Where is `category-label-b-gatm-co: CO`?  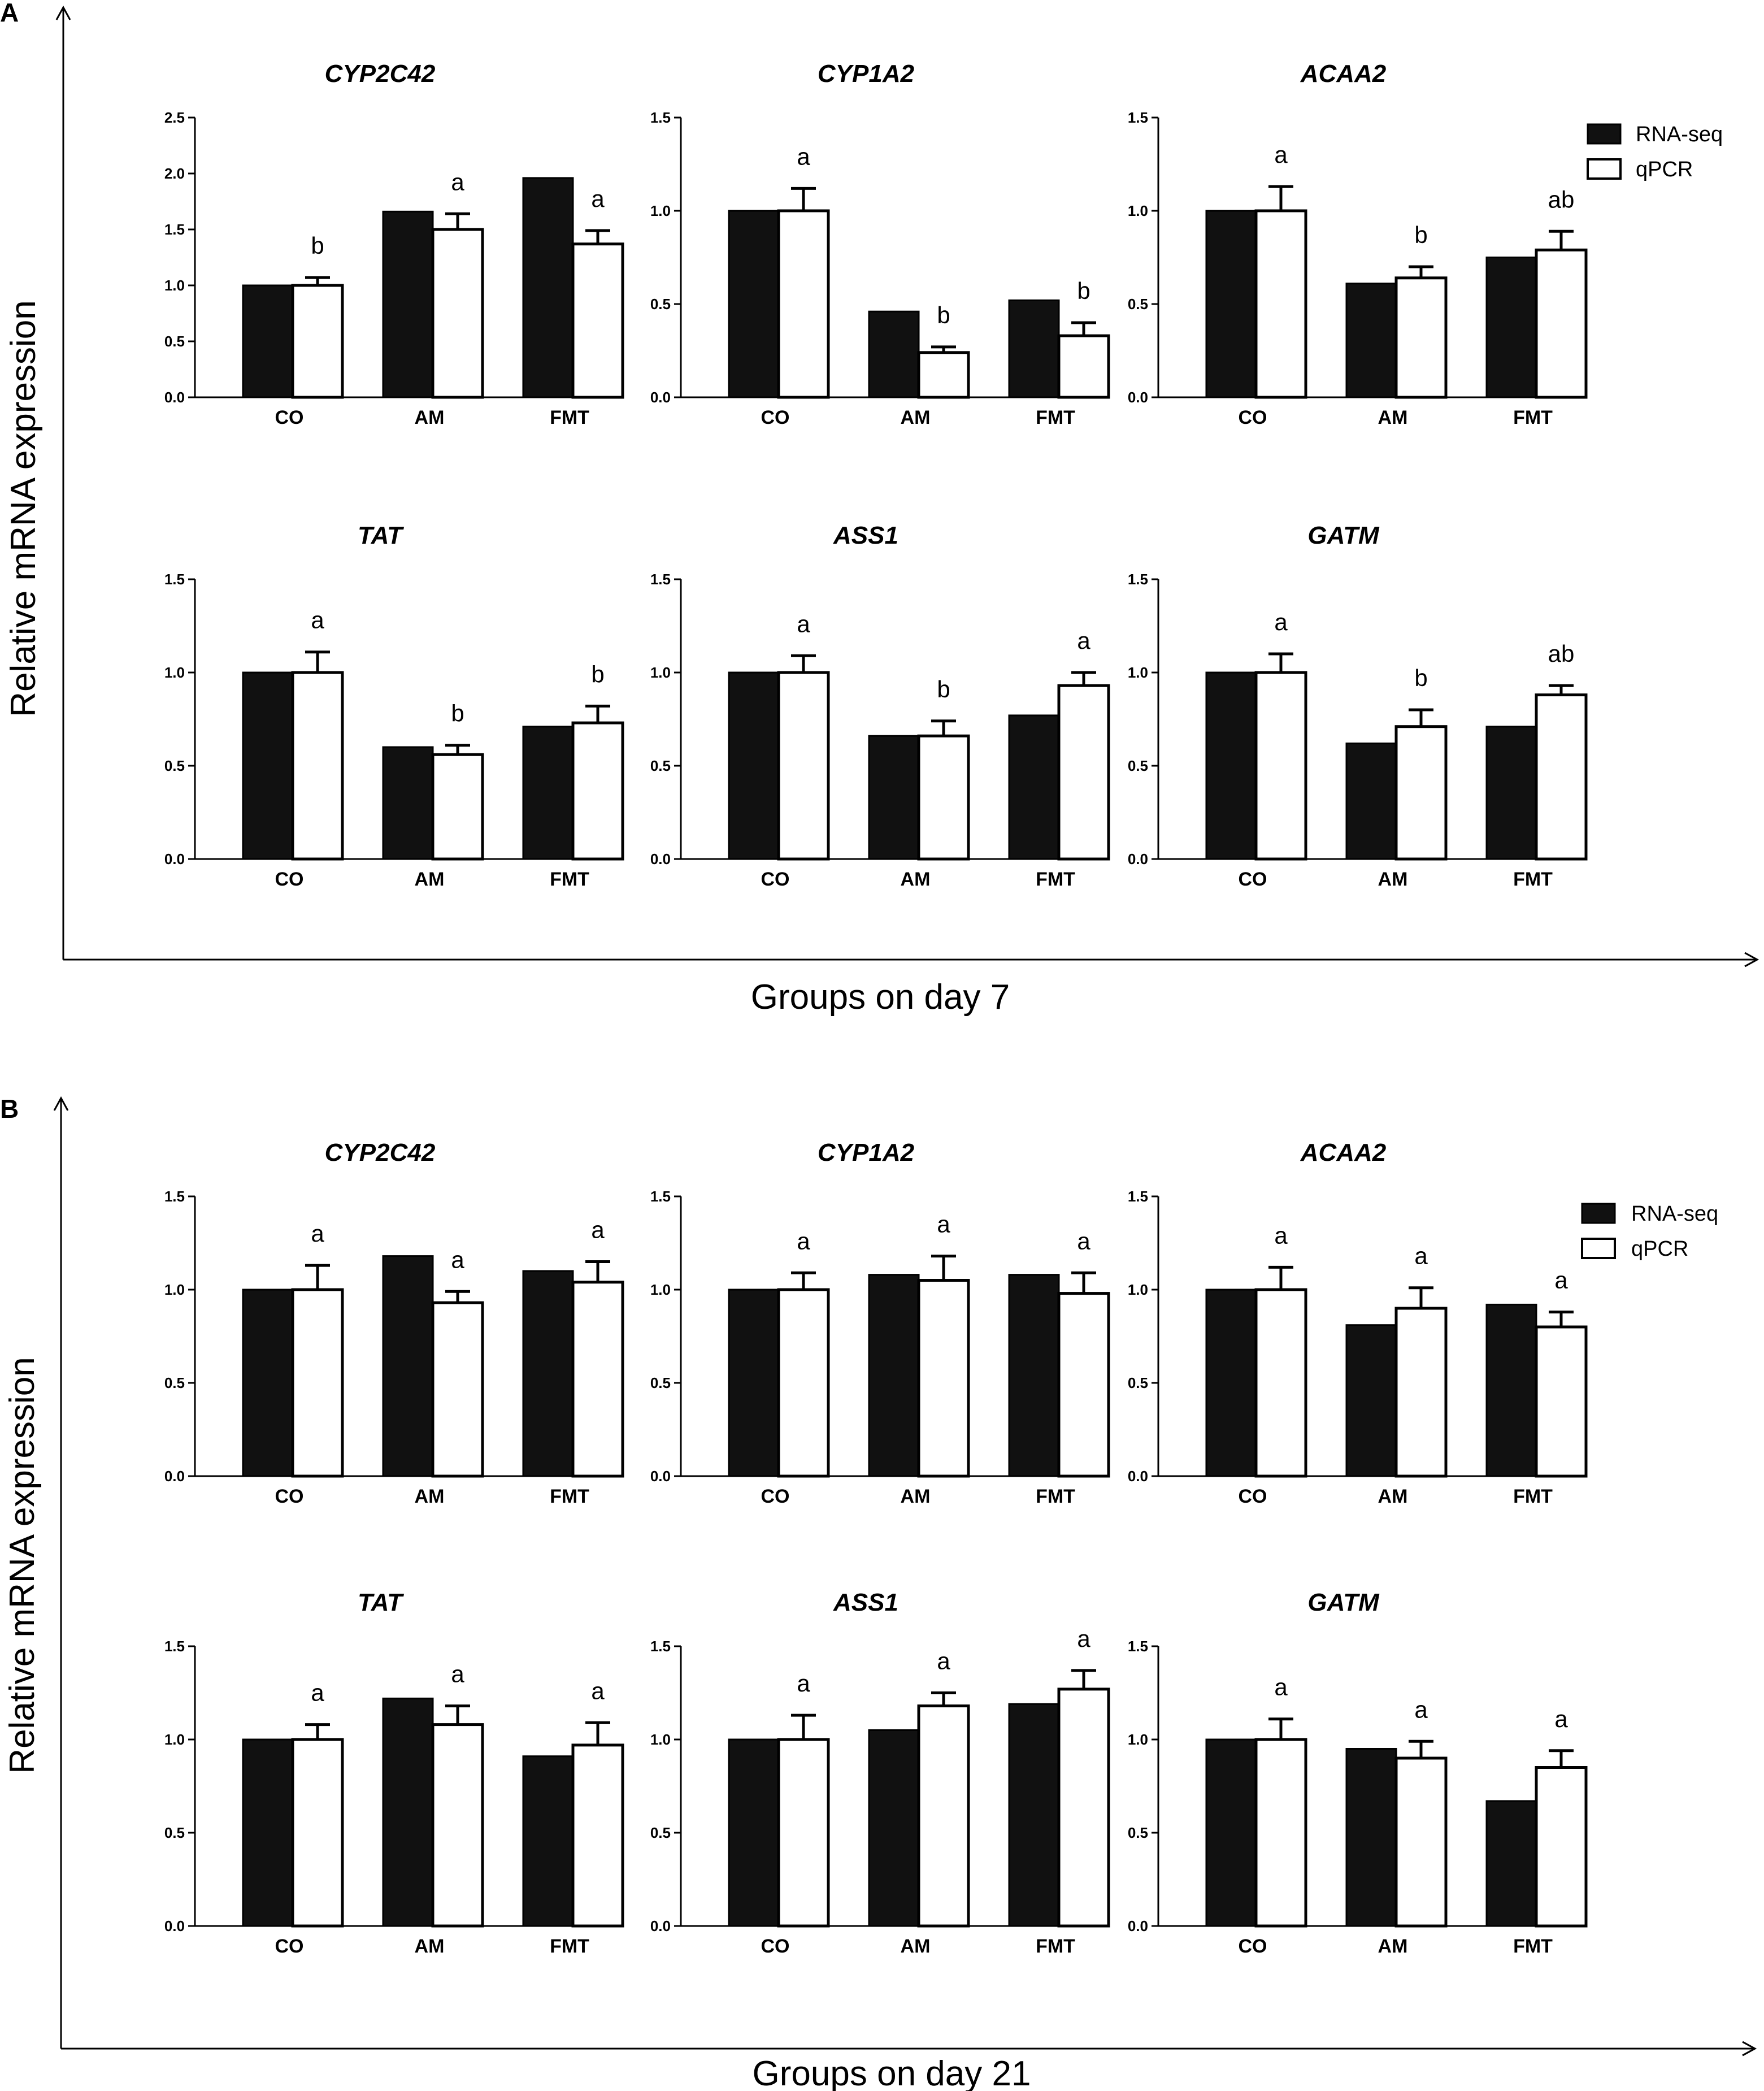
category-label-b-gatm-co: CO is located at coordinates (1253, 1946).